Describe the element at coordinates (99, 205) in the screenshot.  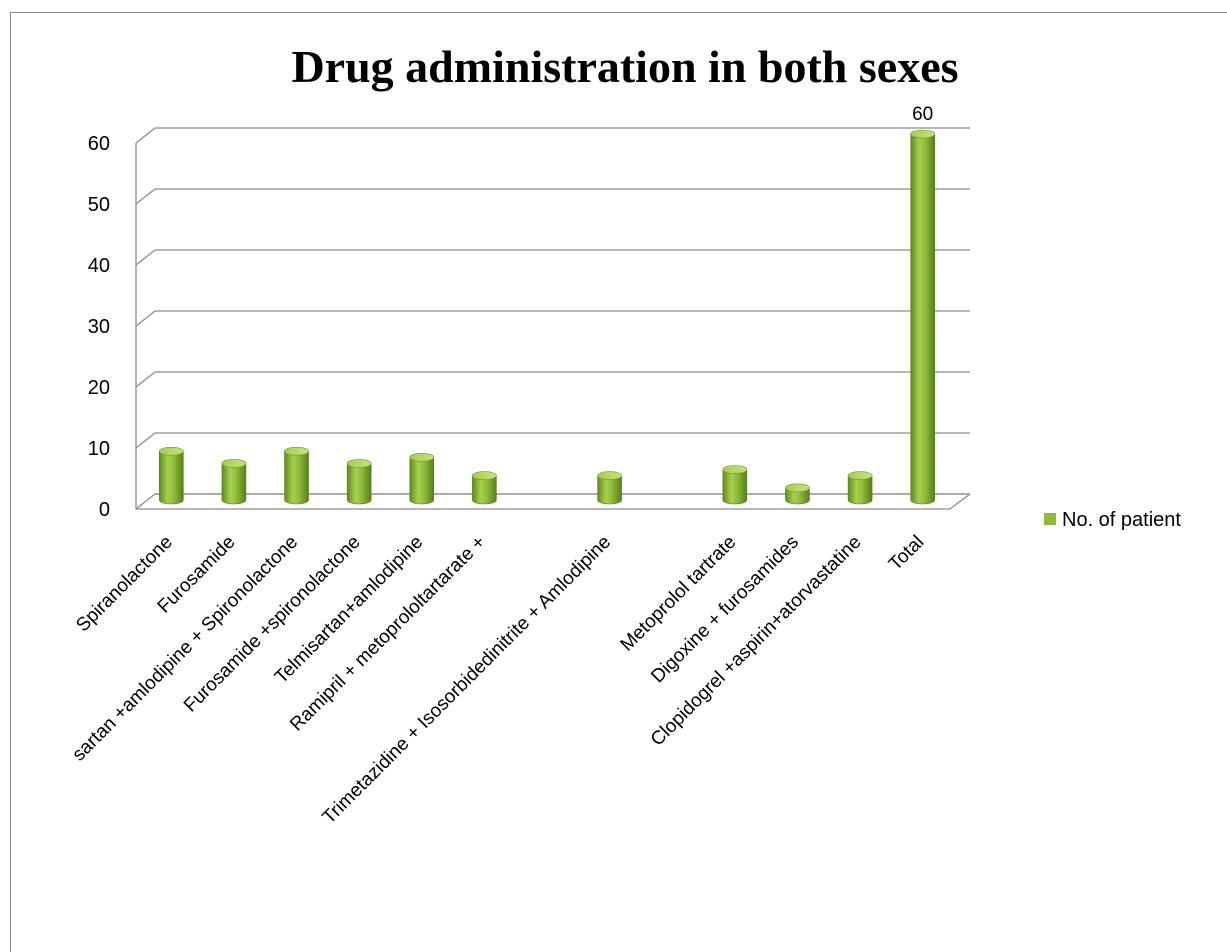
I see `y-tick-label: 50` at that location.